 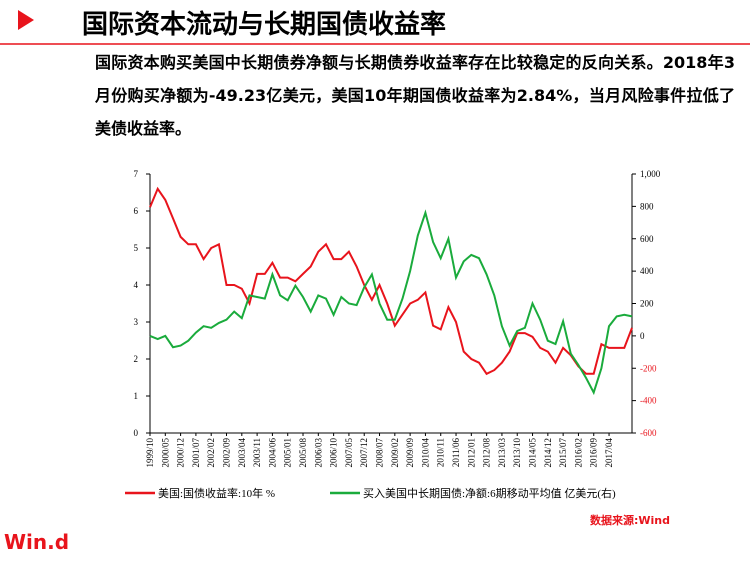 I want to click on y-tick-label: 4, so click(x=136, y=285).